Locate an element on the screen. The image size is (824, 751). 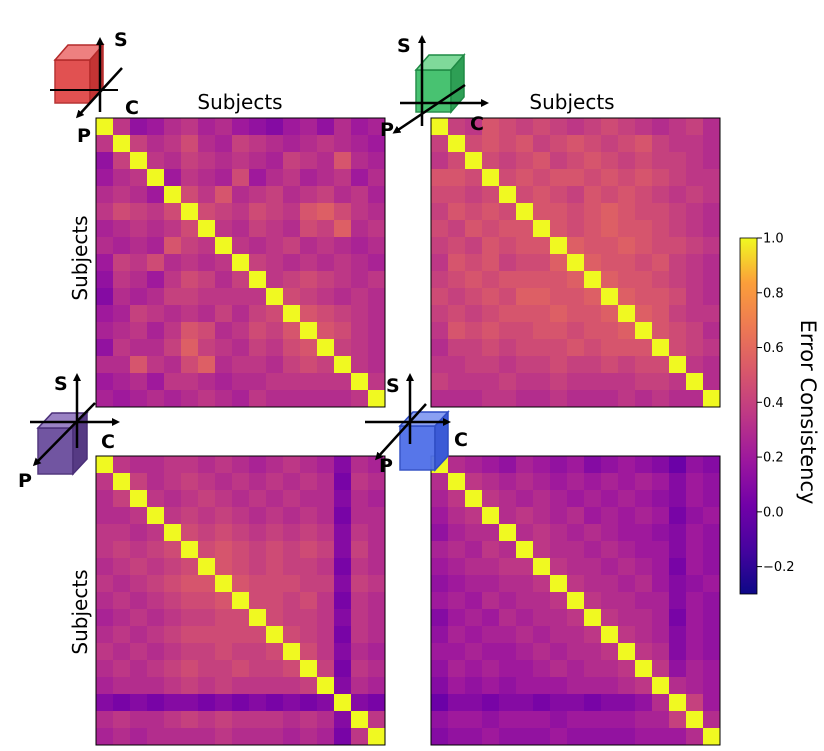
colorbar-tick-label: 0.8 is located at coordinates (773, 293).